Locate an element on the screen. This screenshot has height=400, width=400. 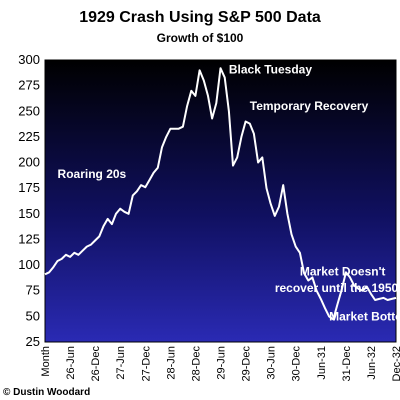
x-tick-label: 29-Dec is located at coordinates (247, 364).